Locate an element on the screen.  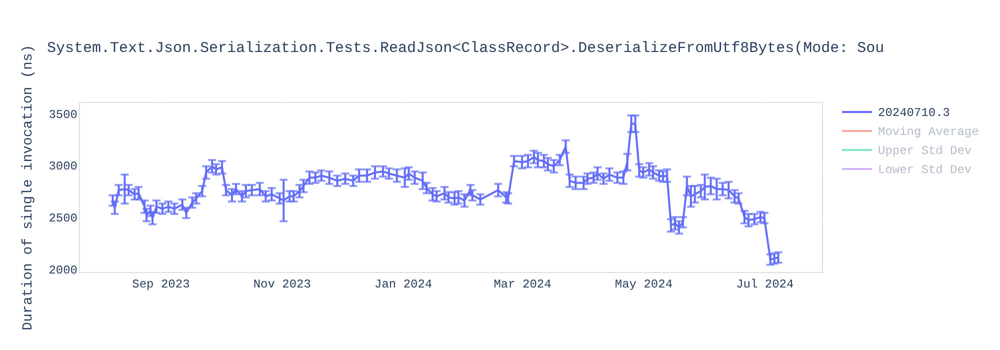
y-tick-label: 3000 is located at coordinates (63, 167).